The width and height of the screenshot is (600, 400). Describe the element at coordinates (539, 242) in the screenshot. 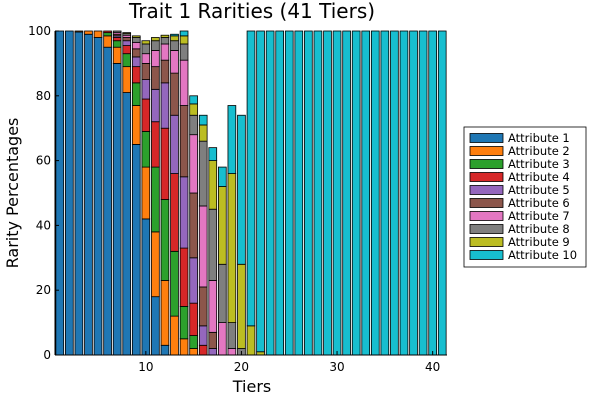

I see `legend-label-attribute-9: Attribute 9` at that location.